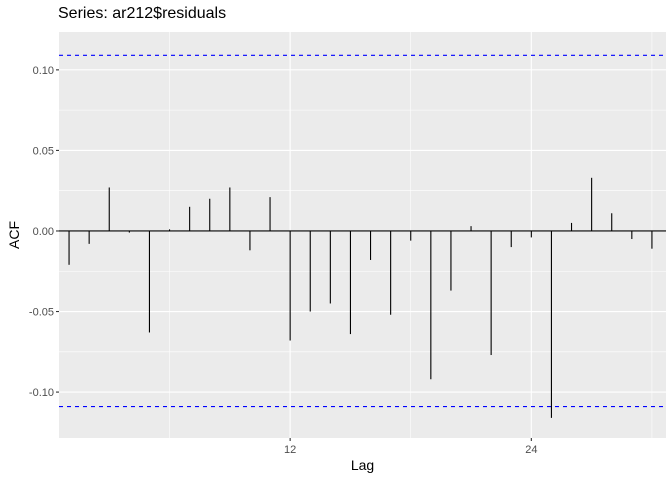 This screenshot has height=480, width=672. What do you see at coordinates (410, 447) in the screenshot?
I see `x-axis: 12 24` at bounding box center [410, 447].